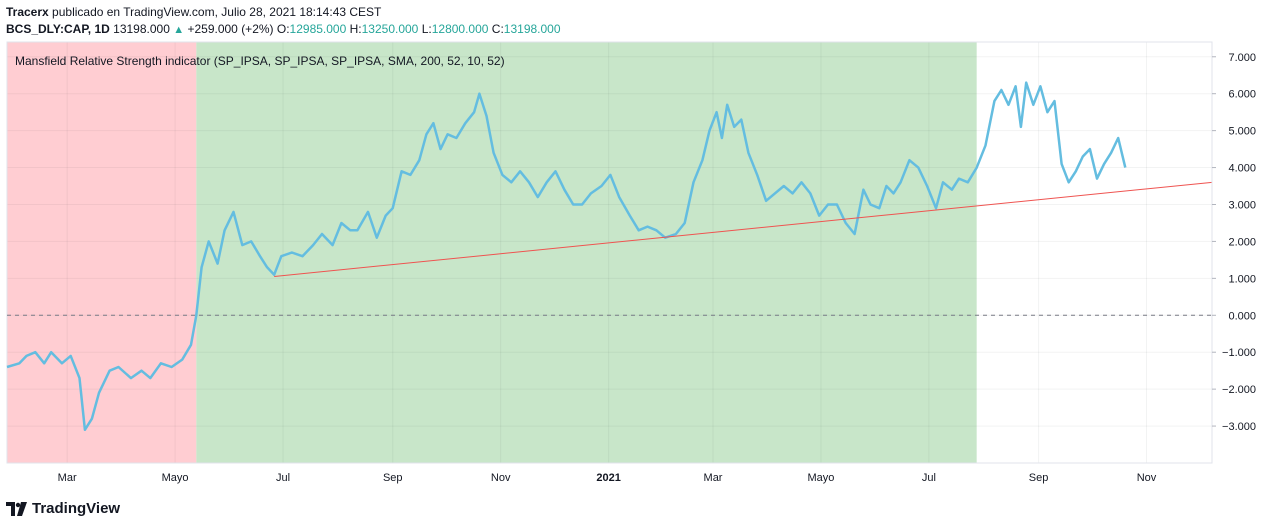 This screenshot has width=1274, height=528. What do you see at coordinates (532, 29) in the screenshot?
I see `close-value: 13198.000` at bounding box center [532, 29].